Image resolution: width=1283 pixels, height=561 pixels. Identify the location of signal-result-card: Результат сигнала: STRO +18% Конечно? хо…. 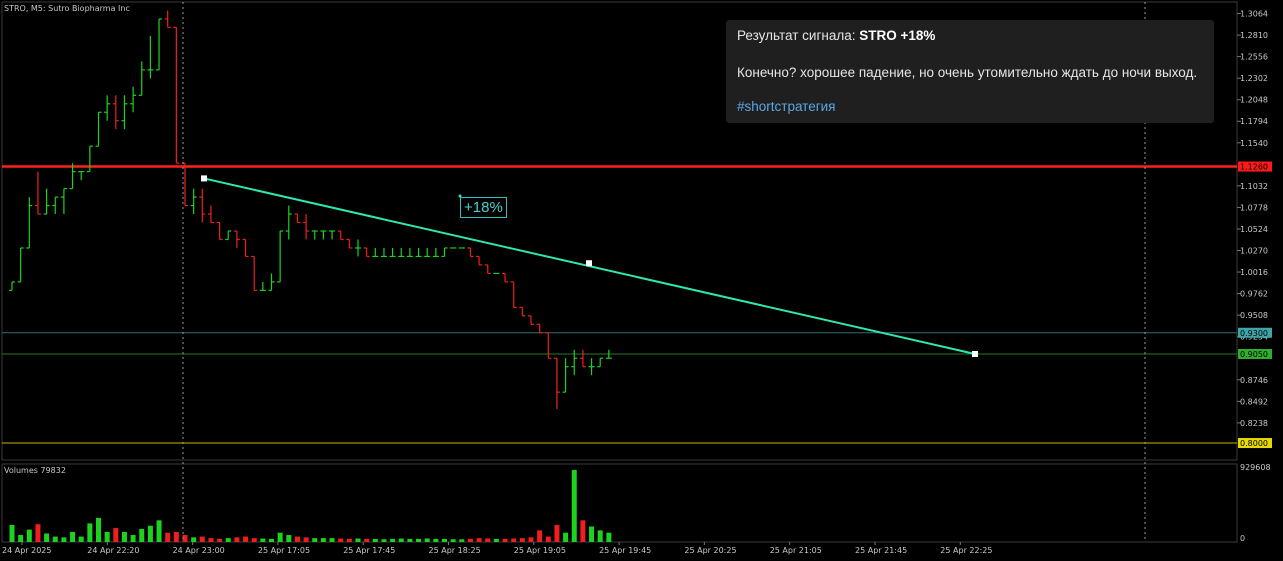
(970, 71).